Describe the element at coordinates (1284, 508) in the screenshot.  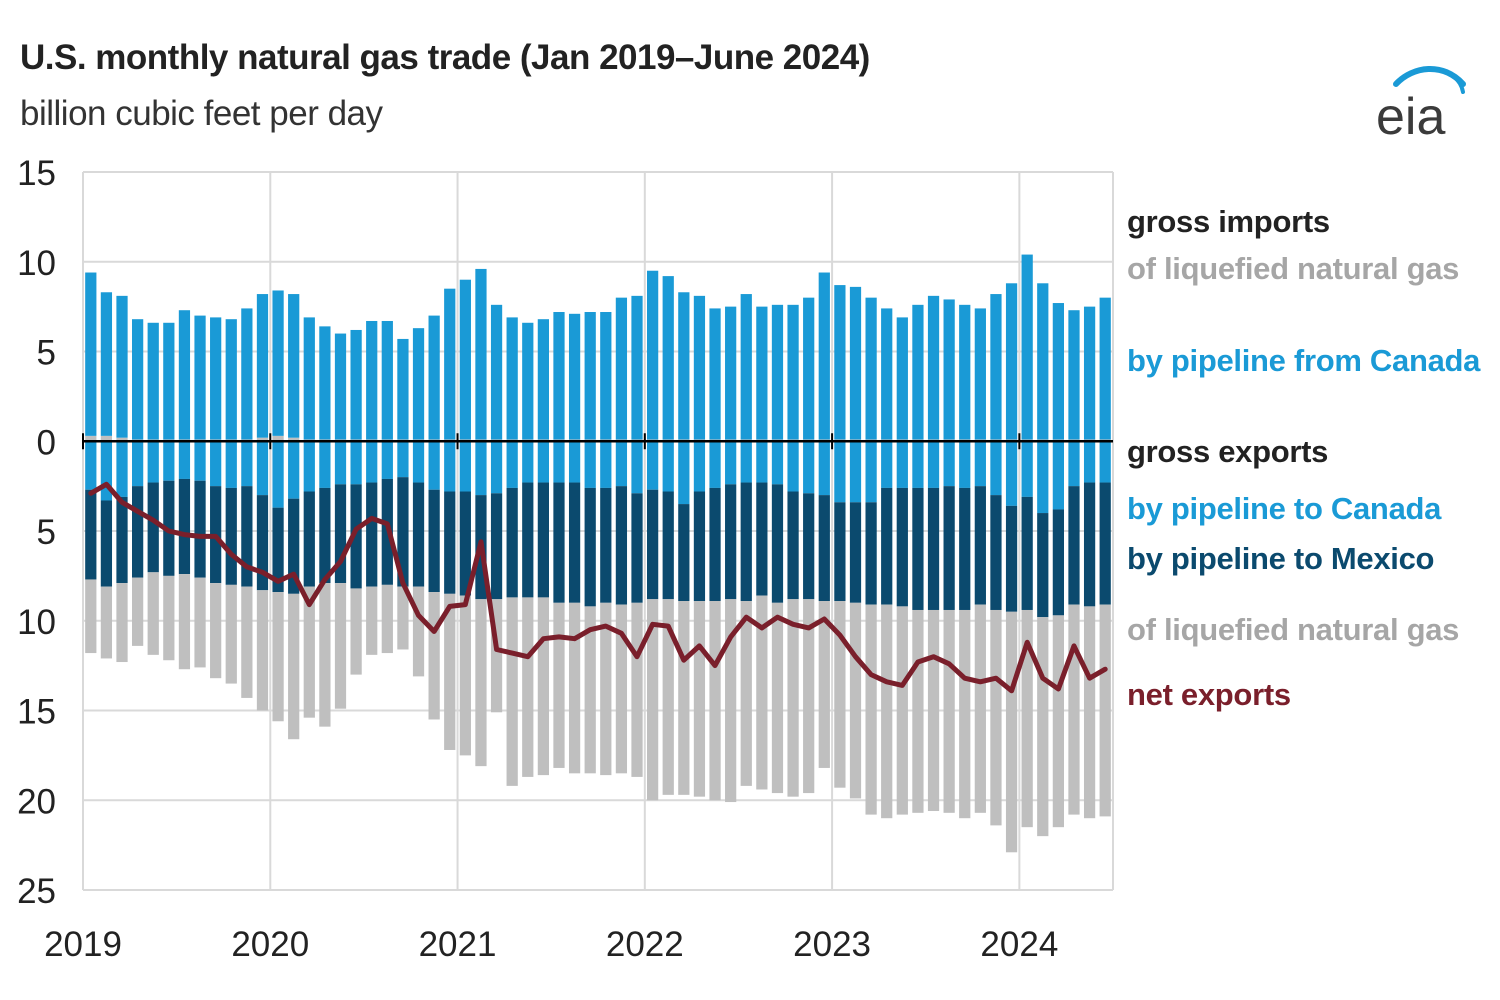
I see `legend-exports-canada: by pipeline to Canada` at that location.